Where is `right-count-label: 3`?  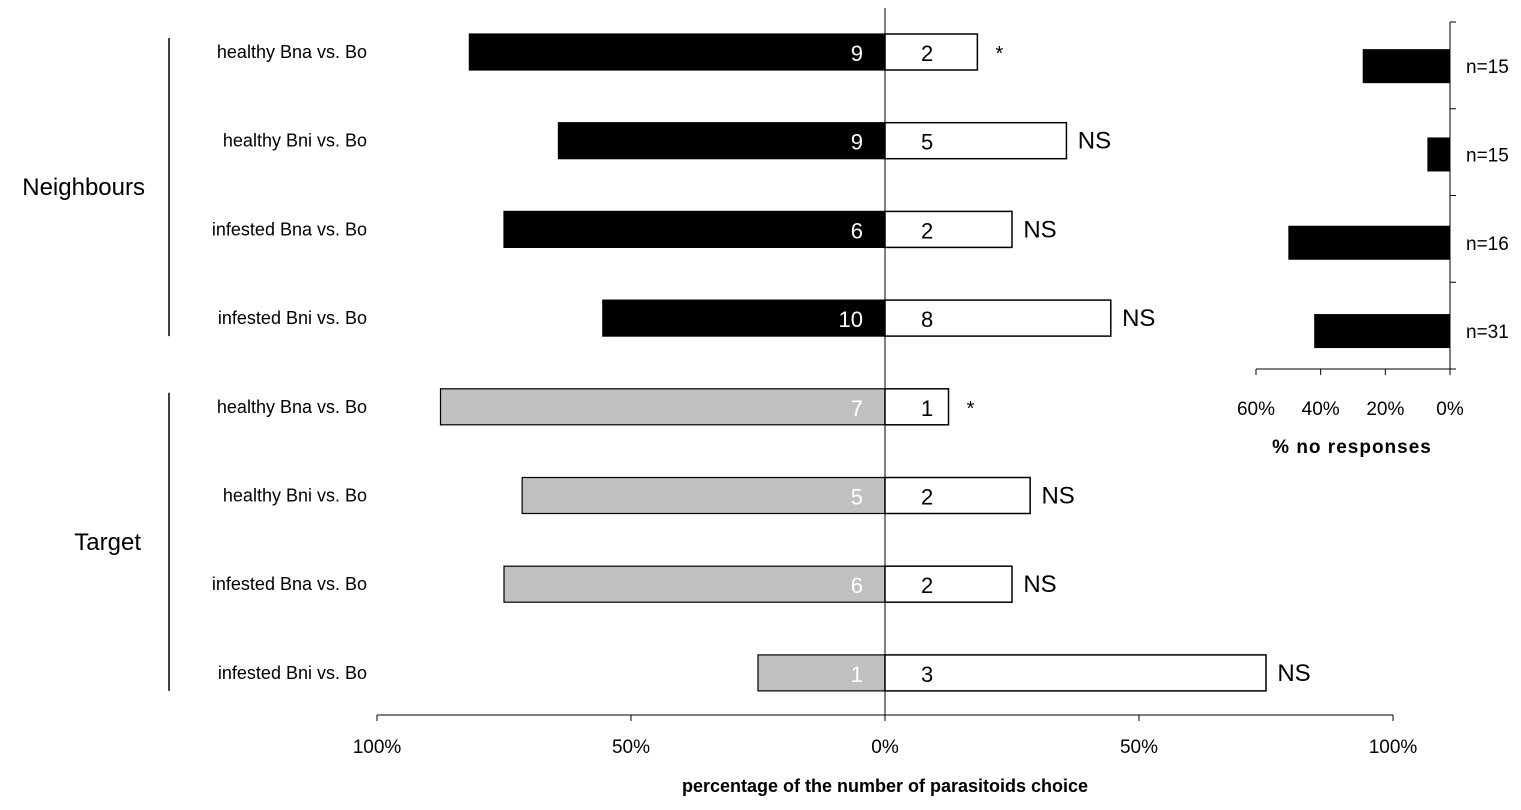
right-count-label: 3 is located at coordinates (927, 674).